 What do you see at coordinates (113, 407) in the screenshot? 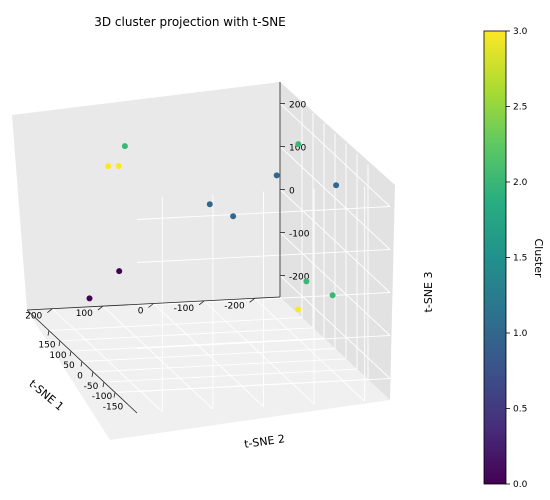
I see `y-tick-label: -150` at bounding box center [113, 407].